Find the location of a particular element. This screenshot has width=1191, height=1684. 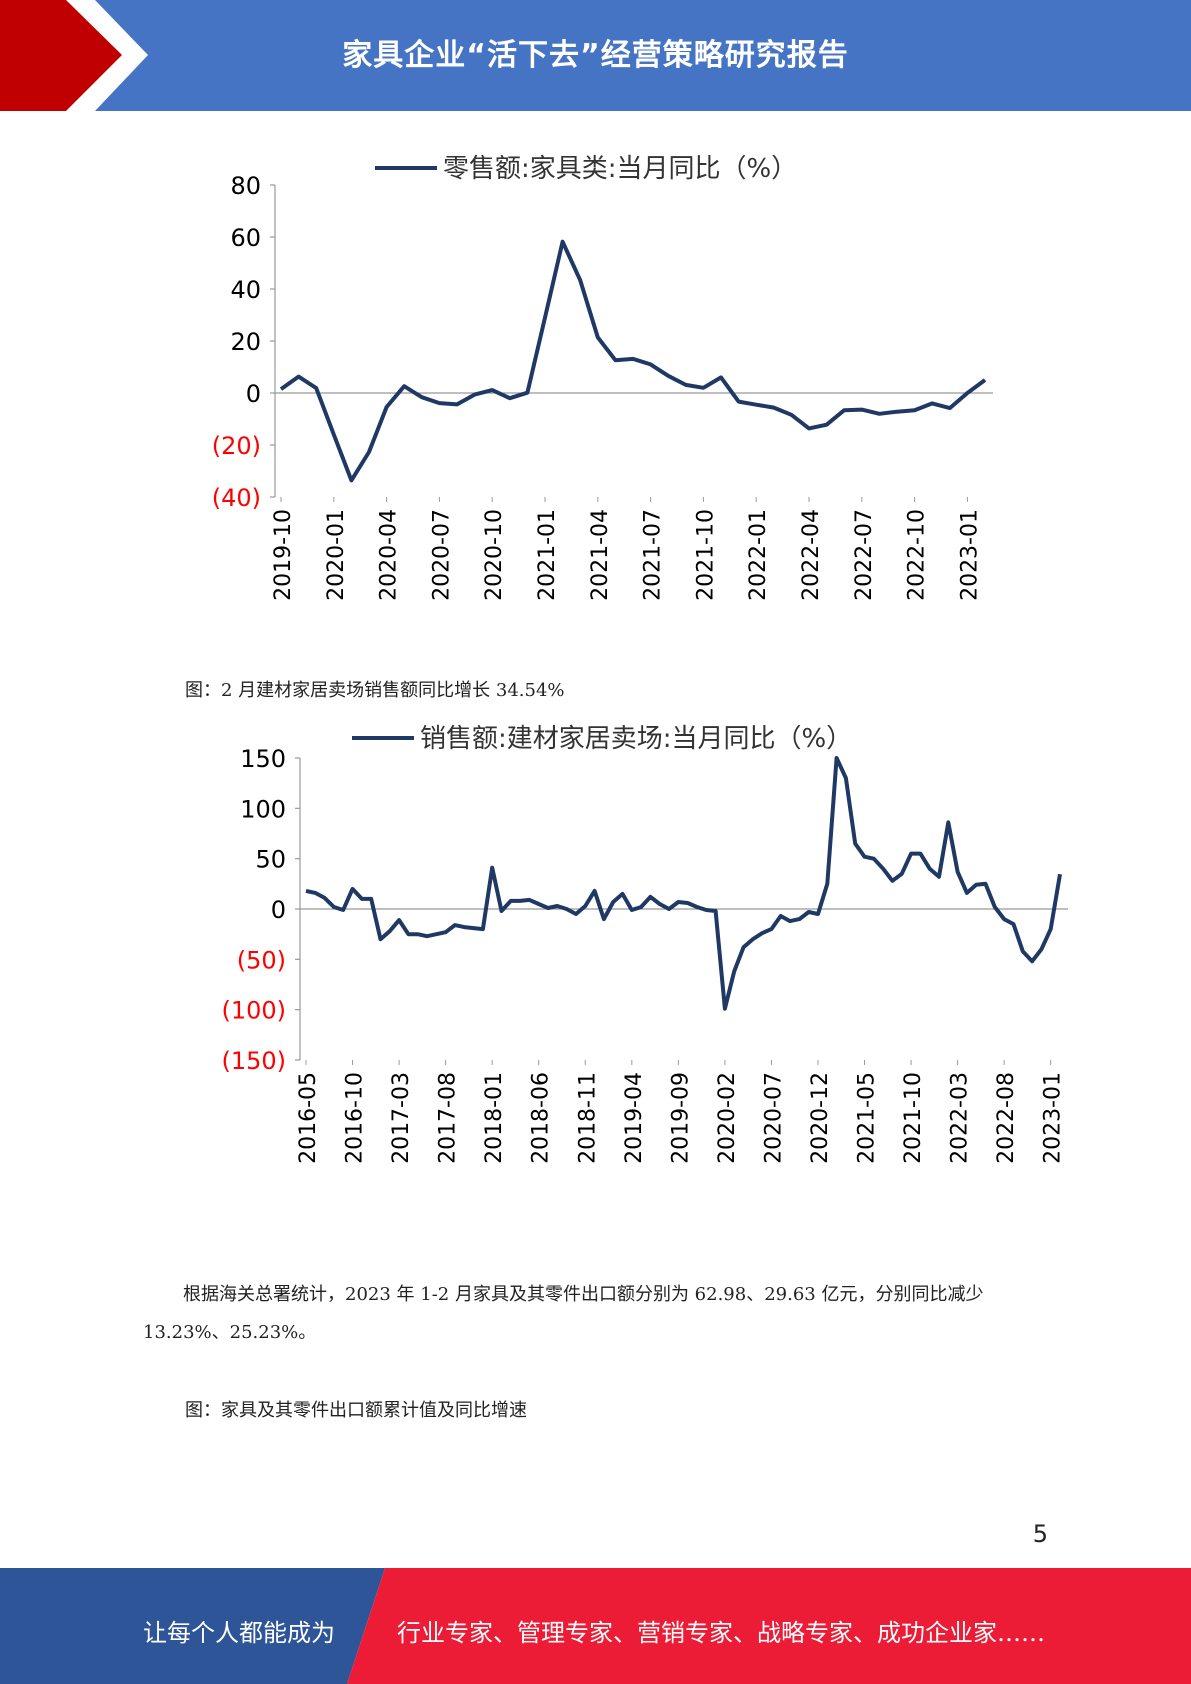

page-number: 5 is located at coordinates (1040, 1534).